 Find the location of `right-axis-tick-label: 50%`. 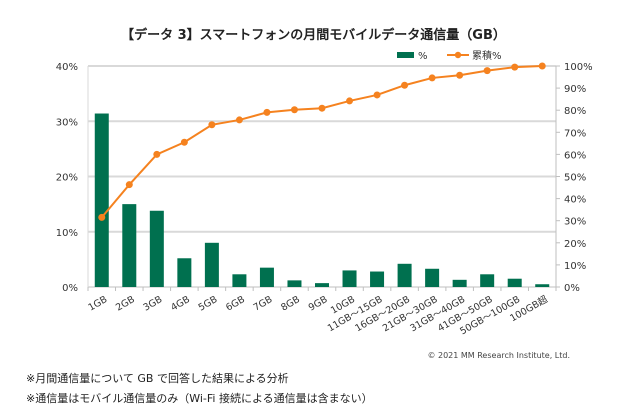

right-axis-tick-label: 50% is located at coordinates (575, 178).